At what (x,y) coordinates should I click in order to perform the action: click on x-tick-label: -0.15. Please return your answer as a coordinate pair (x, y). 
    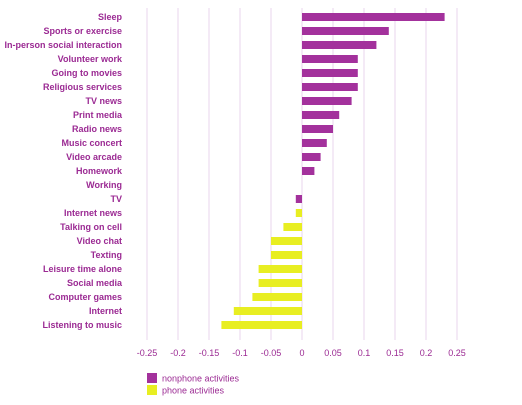
    Looking at the image, I should click on (209, 353).